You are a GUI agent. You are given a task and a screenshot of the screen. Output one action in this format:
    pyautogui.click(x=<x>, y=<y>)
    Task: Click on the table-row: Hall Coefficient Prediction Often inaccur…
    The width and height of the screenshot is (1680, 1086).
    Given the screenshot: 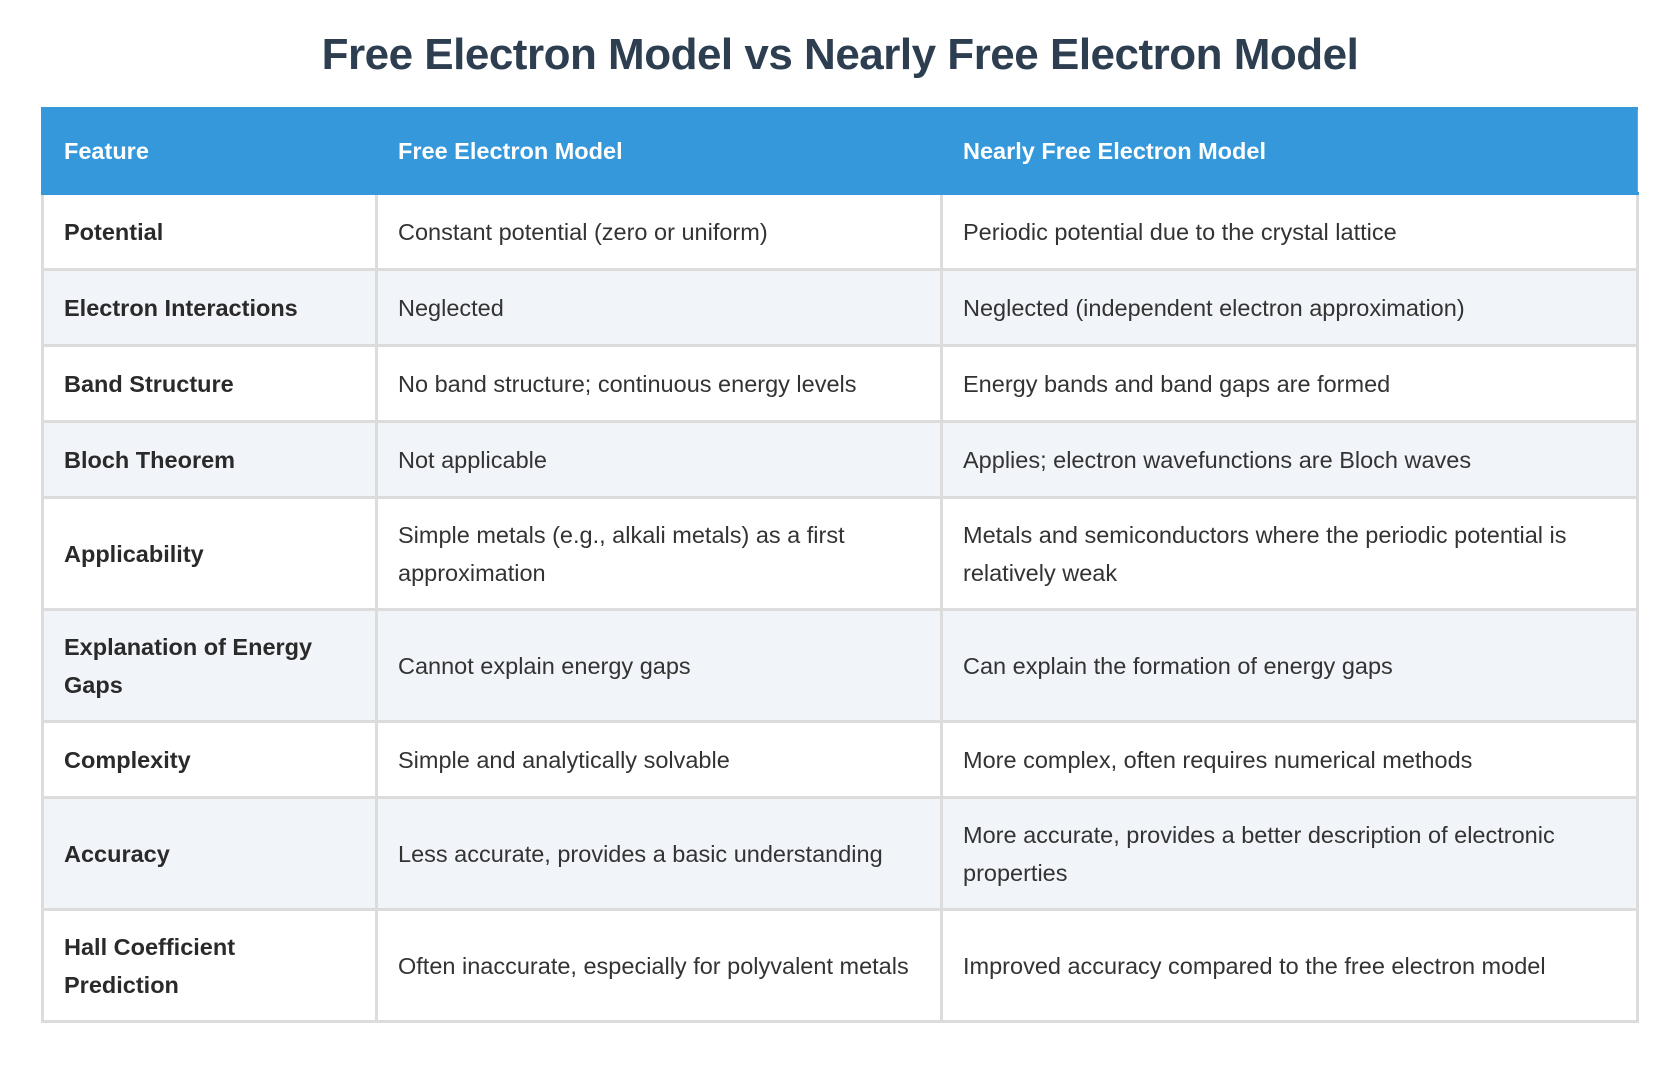 What is the action you would take?
    pyautogui.click(x=840, y=965)
    